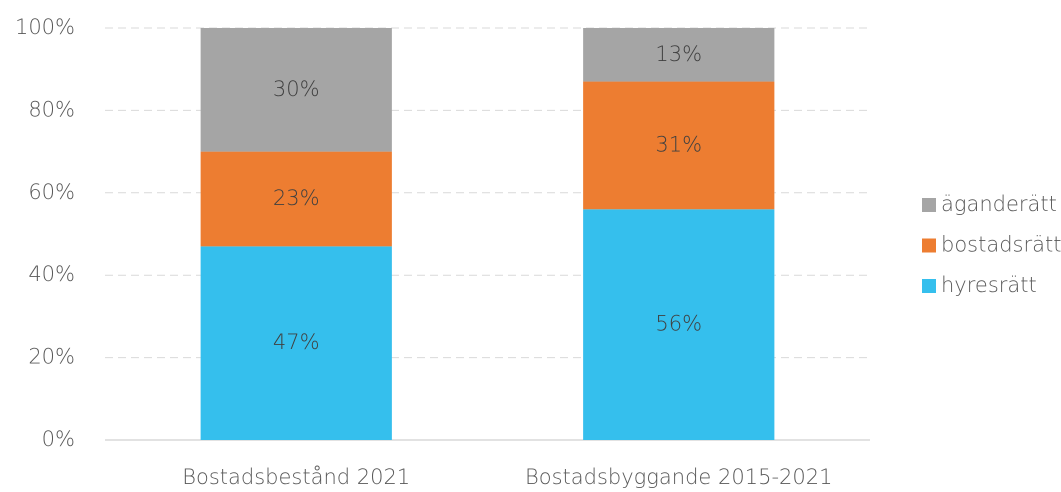  I want to click on data-label: 23%, so click(296, 198).